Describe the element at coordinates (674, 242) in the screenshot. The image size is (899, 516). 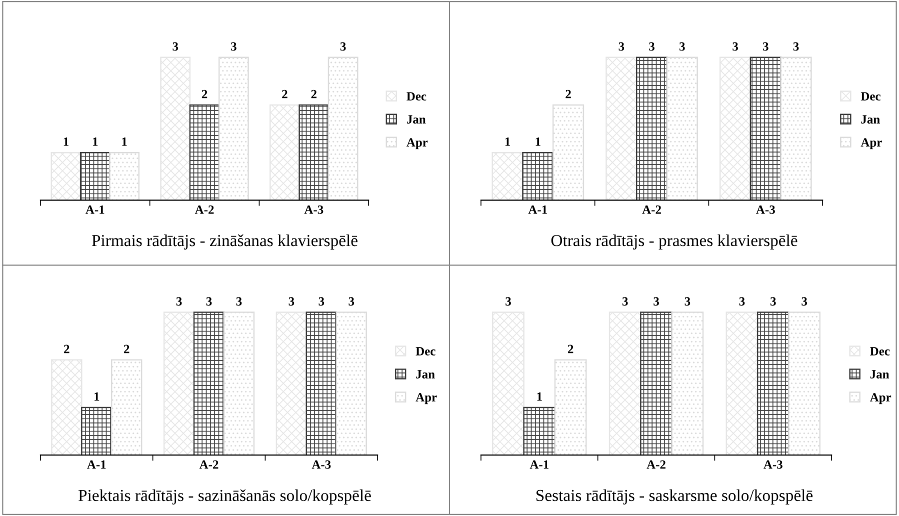
I see `text: Otrais rādītājs - prasmes klavierspēlē` at that location.